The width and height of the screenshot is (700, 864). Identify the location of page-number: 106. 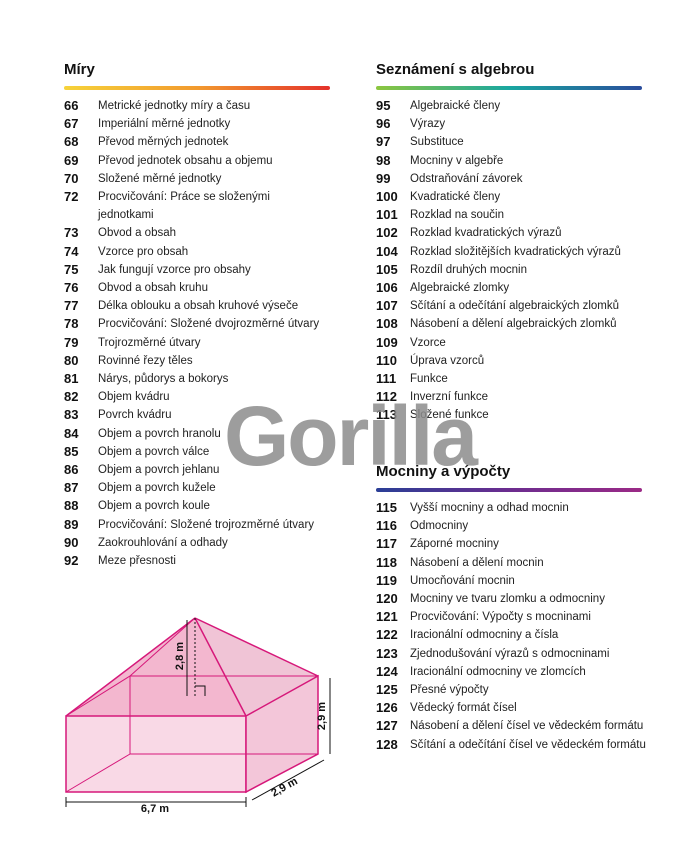
(387, 287).